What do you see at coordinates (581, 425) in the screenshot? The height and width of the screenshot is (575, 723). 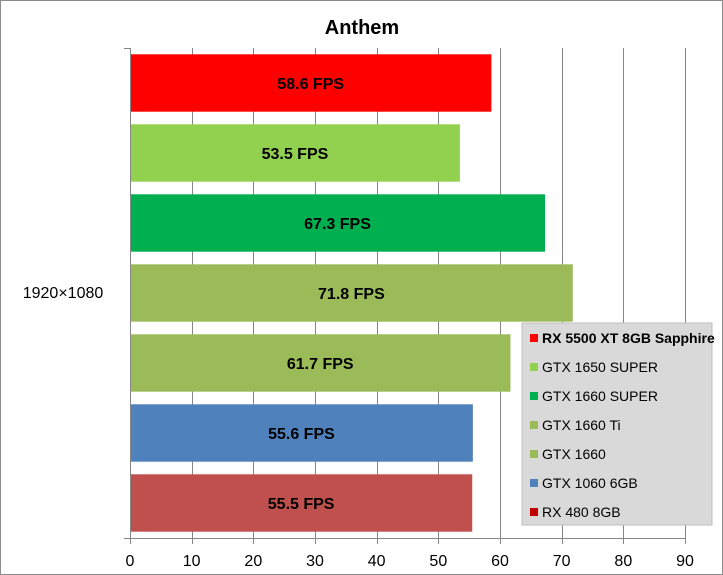 I see `legend-entry: GTX 1660 Ti` at bounding box center [581, 425].